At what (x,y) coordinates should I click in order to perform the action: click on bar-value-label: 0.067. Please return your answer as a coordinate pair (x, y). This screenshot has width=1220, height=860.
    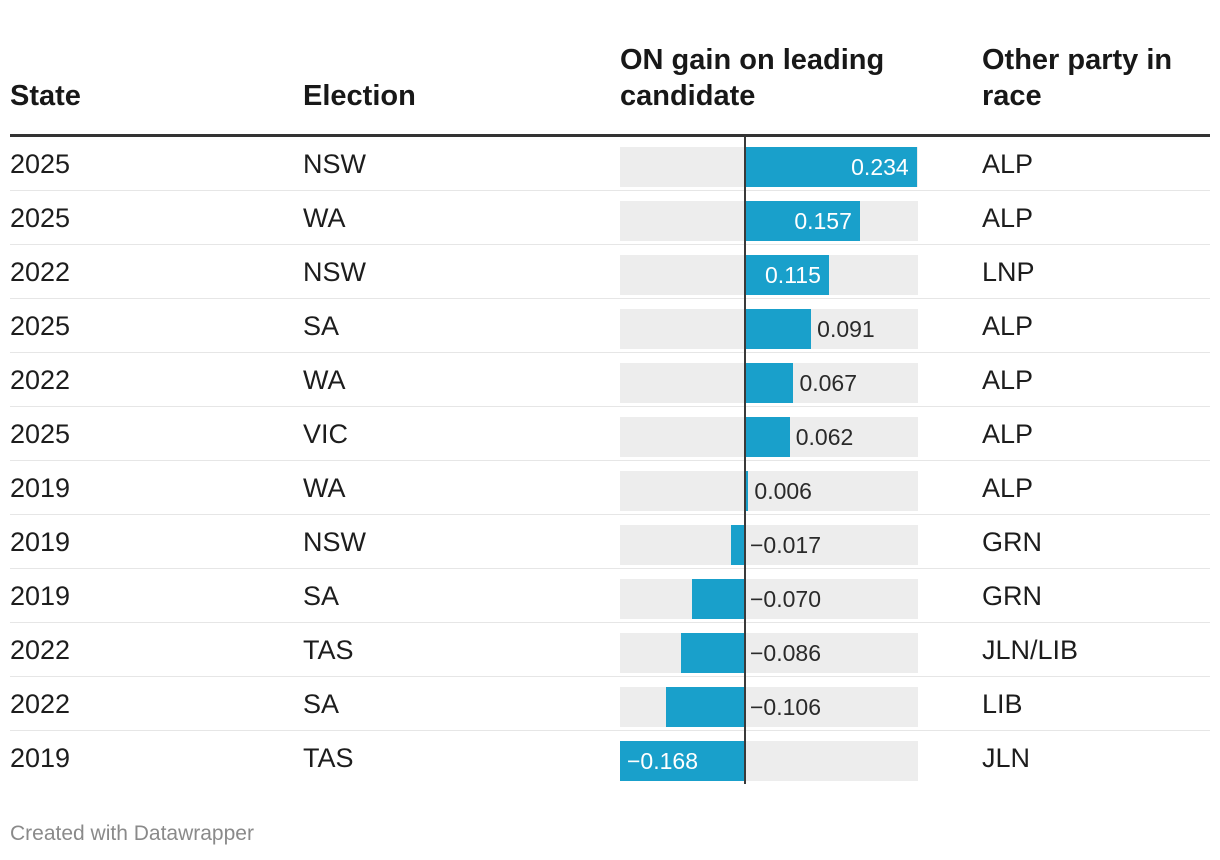
    Looking at the image, I should click on (828, 383).